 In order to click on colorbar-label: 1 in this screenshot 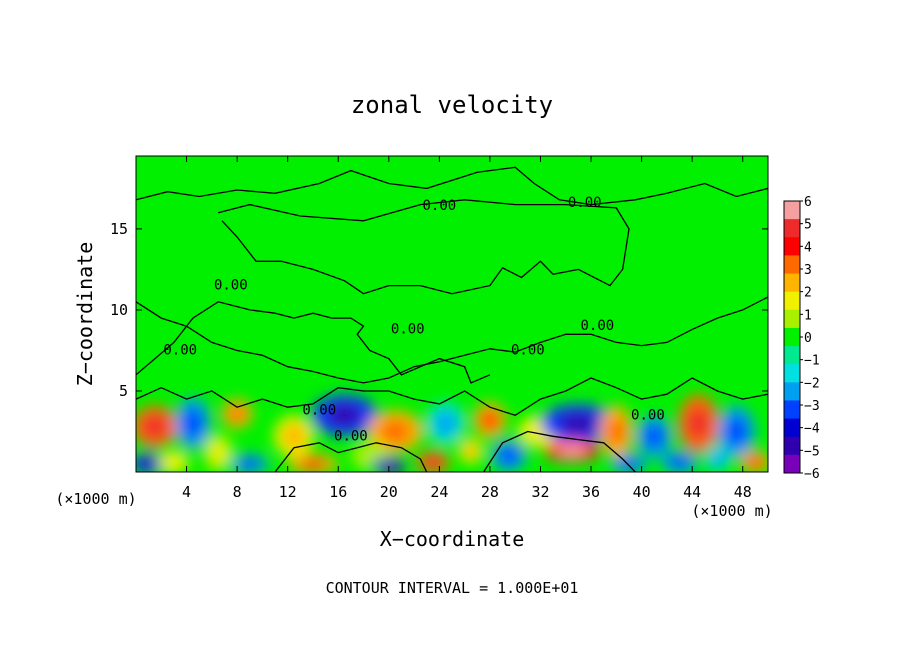, I will do `click(808, 315)`.